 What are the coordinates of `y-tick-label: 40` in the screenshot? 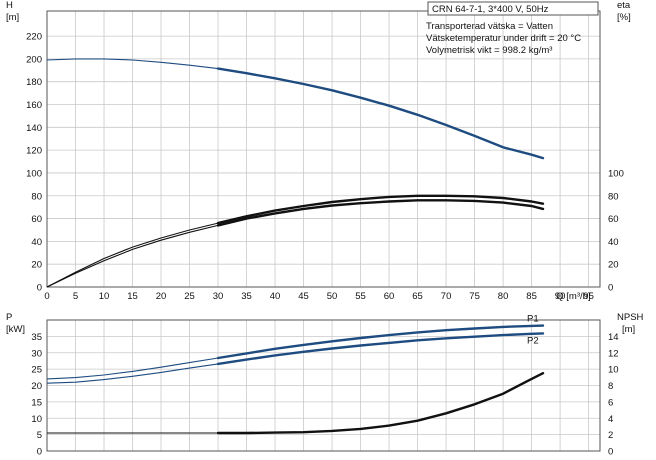 It's located at (36, 242).